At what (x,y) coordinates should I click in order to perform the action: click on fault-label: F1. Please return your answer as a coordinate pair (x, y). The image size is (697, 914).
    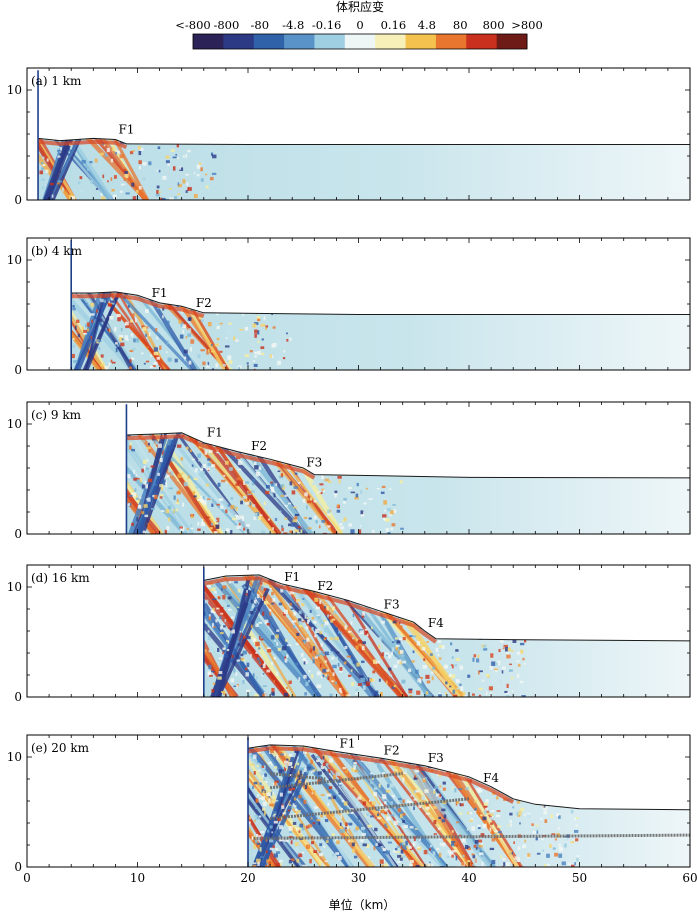
    Looking at the image, I should click on (347, 744).